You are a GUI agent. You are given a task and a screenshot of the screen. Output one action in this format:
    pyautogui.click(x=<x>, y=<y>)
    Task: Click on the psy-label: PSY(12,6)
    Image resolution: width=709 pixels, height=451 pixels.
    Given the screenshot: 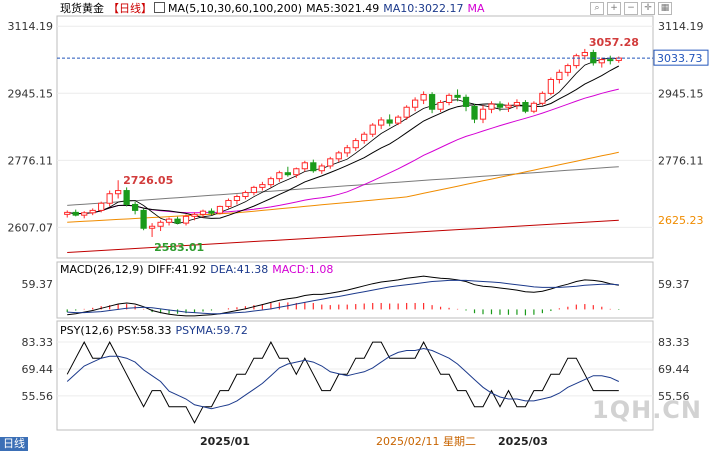 What is the action you would take?
    pyautogui.click(x=87, y=330)
    